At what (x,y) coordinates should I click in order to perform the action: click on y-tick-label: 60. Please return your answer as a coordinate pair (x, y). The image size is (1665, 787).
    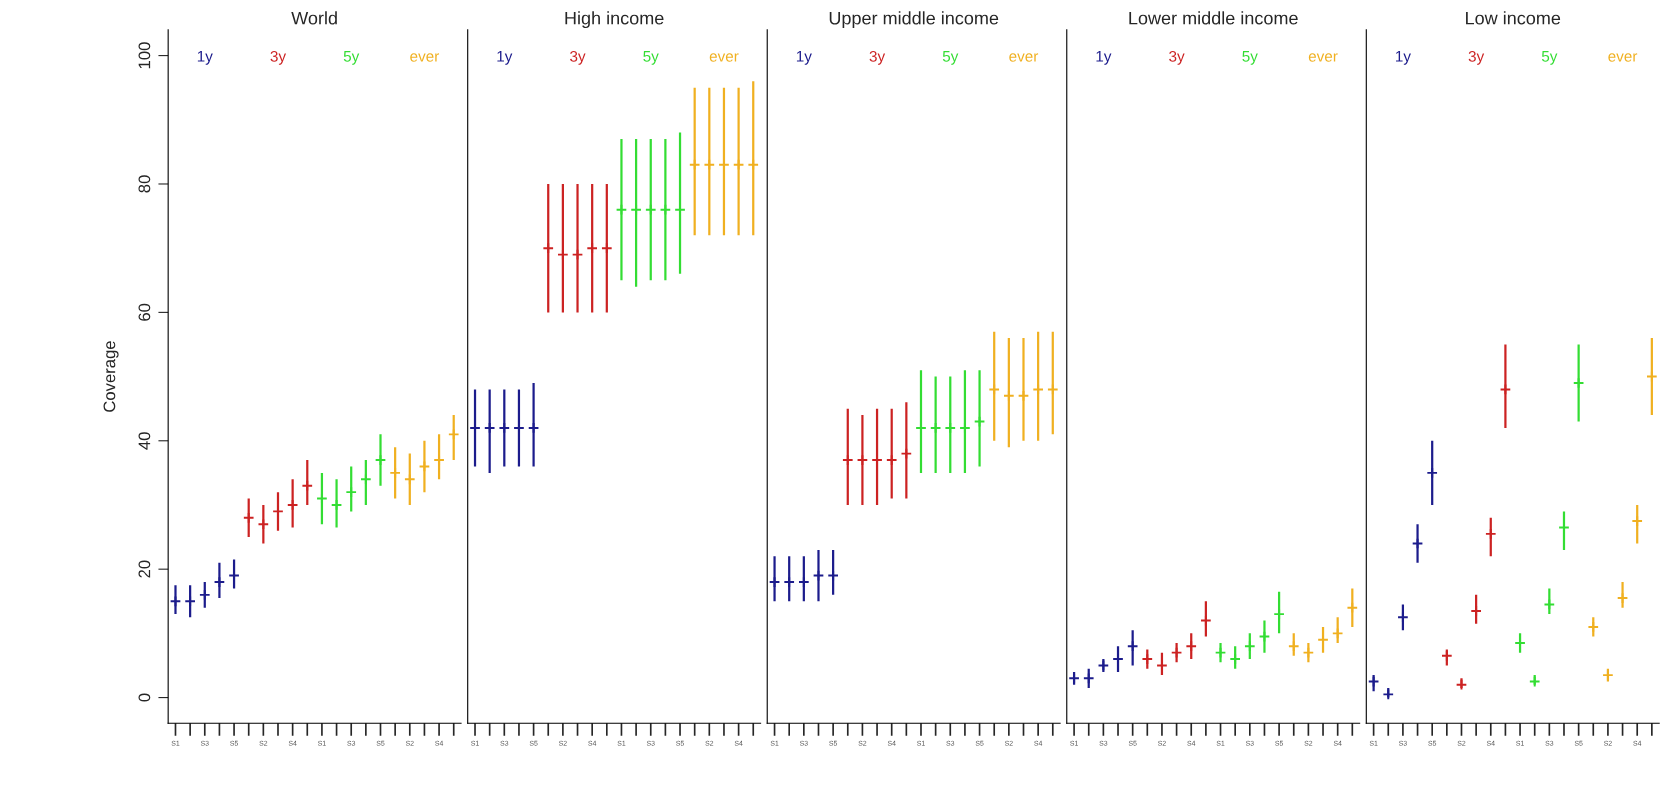
    Looking at the image, I should click on (144, 312).